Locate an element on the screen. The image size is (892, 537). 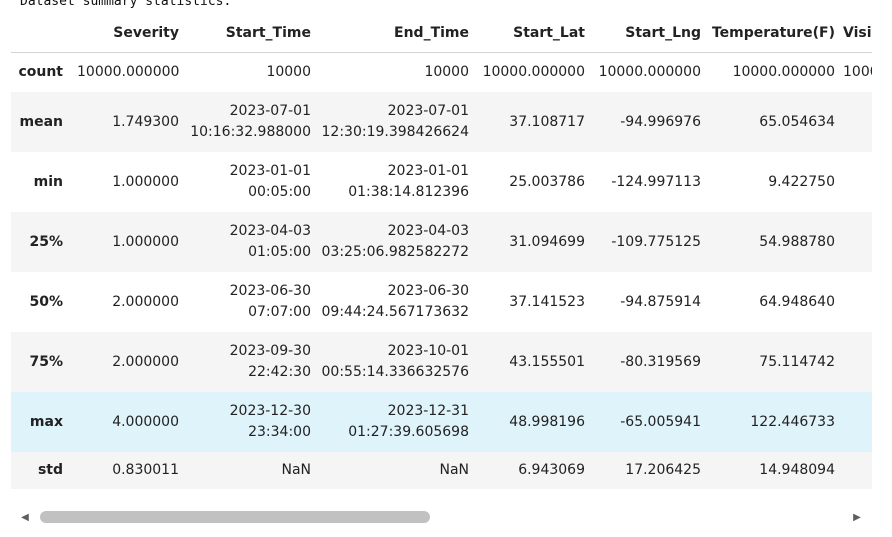
cell-value: 6.943069 is located at coordinates (551, 470).